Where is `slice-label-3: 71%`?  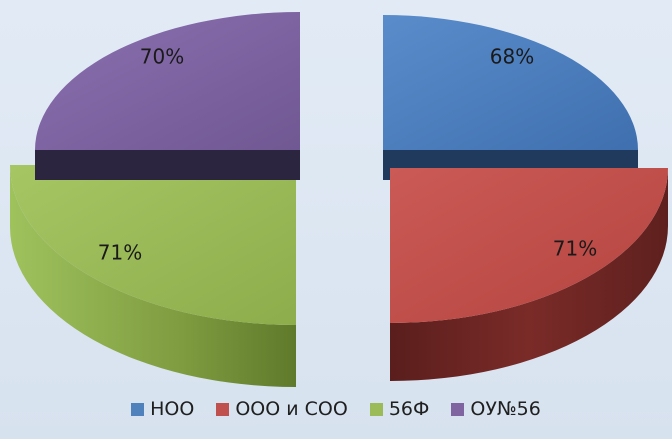 slice-label-3: 71% is located at coordinates (120, 253).